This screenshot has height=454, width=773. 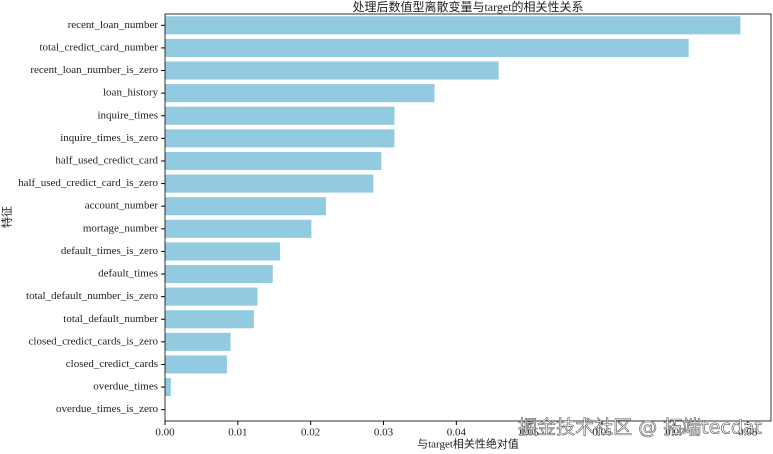 I want to click on x-tick-label: 0.06, so click(x=602, y=433).